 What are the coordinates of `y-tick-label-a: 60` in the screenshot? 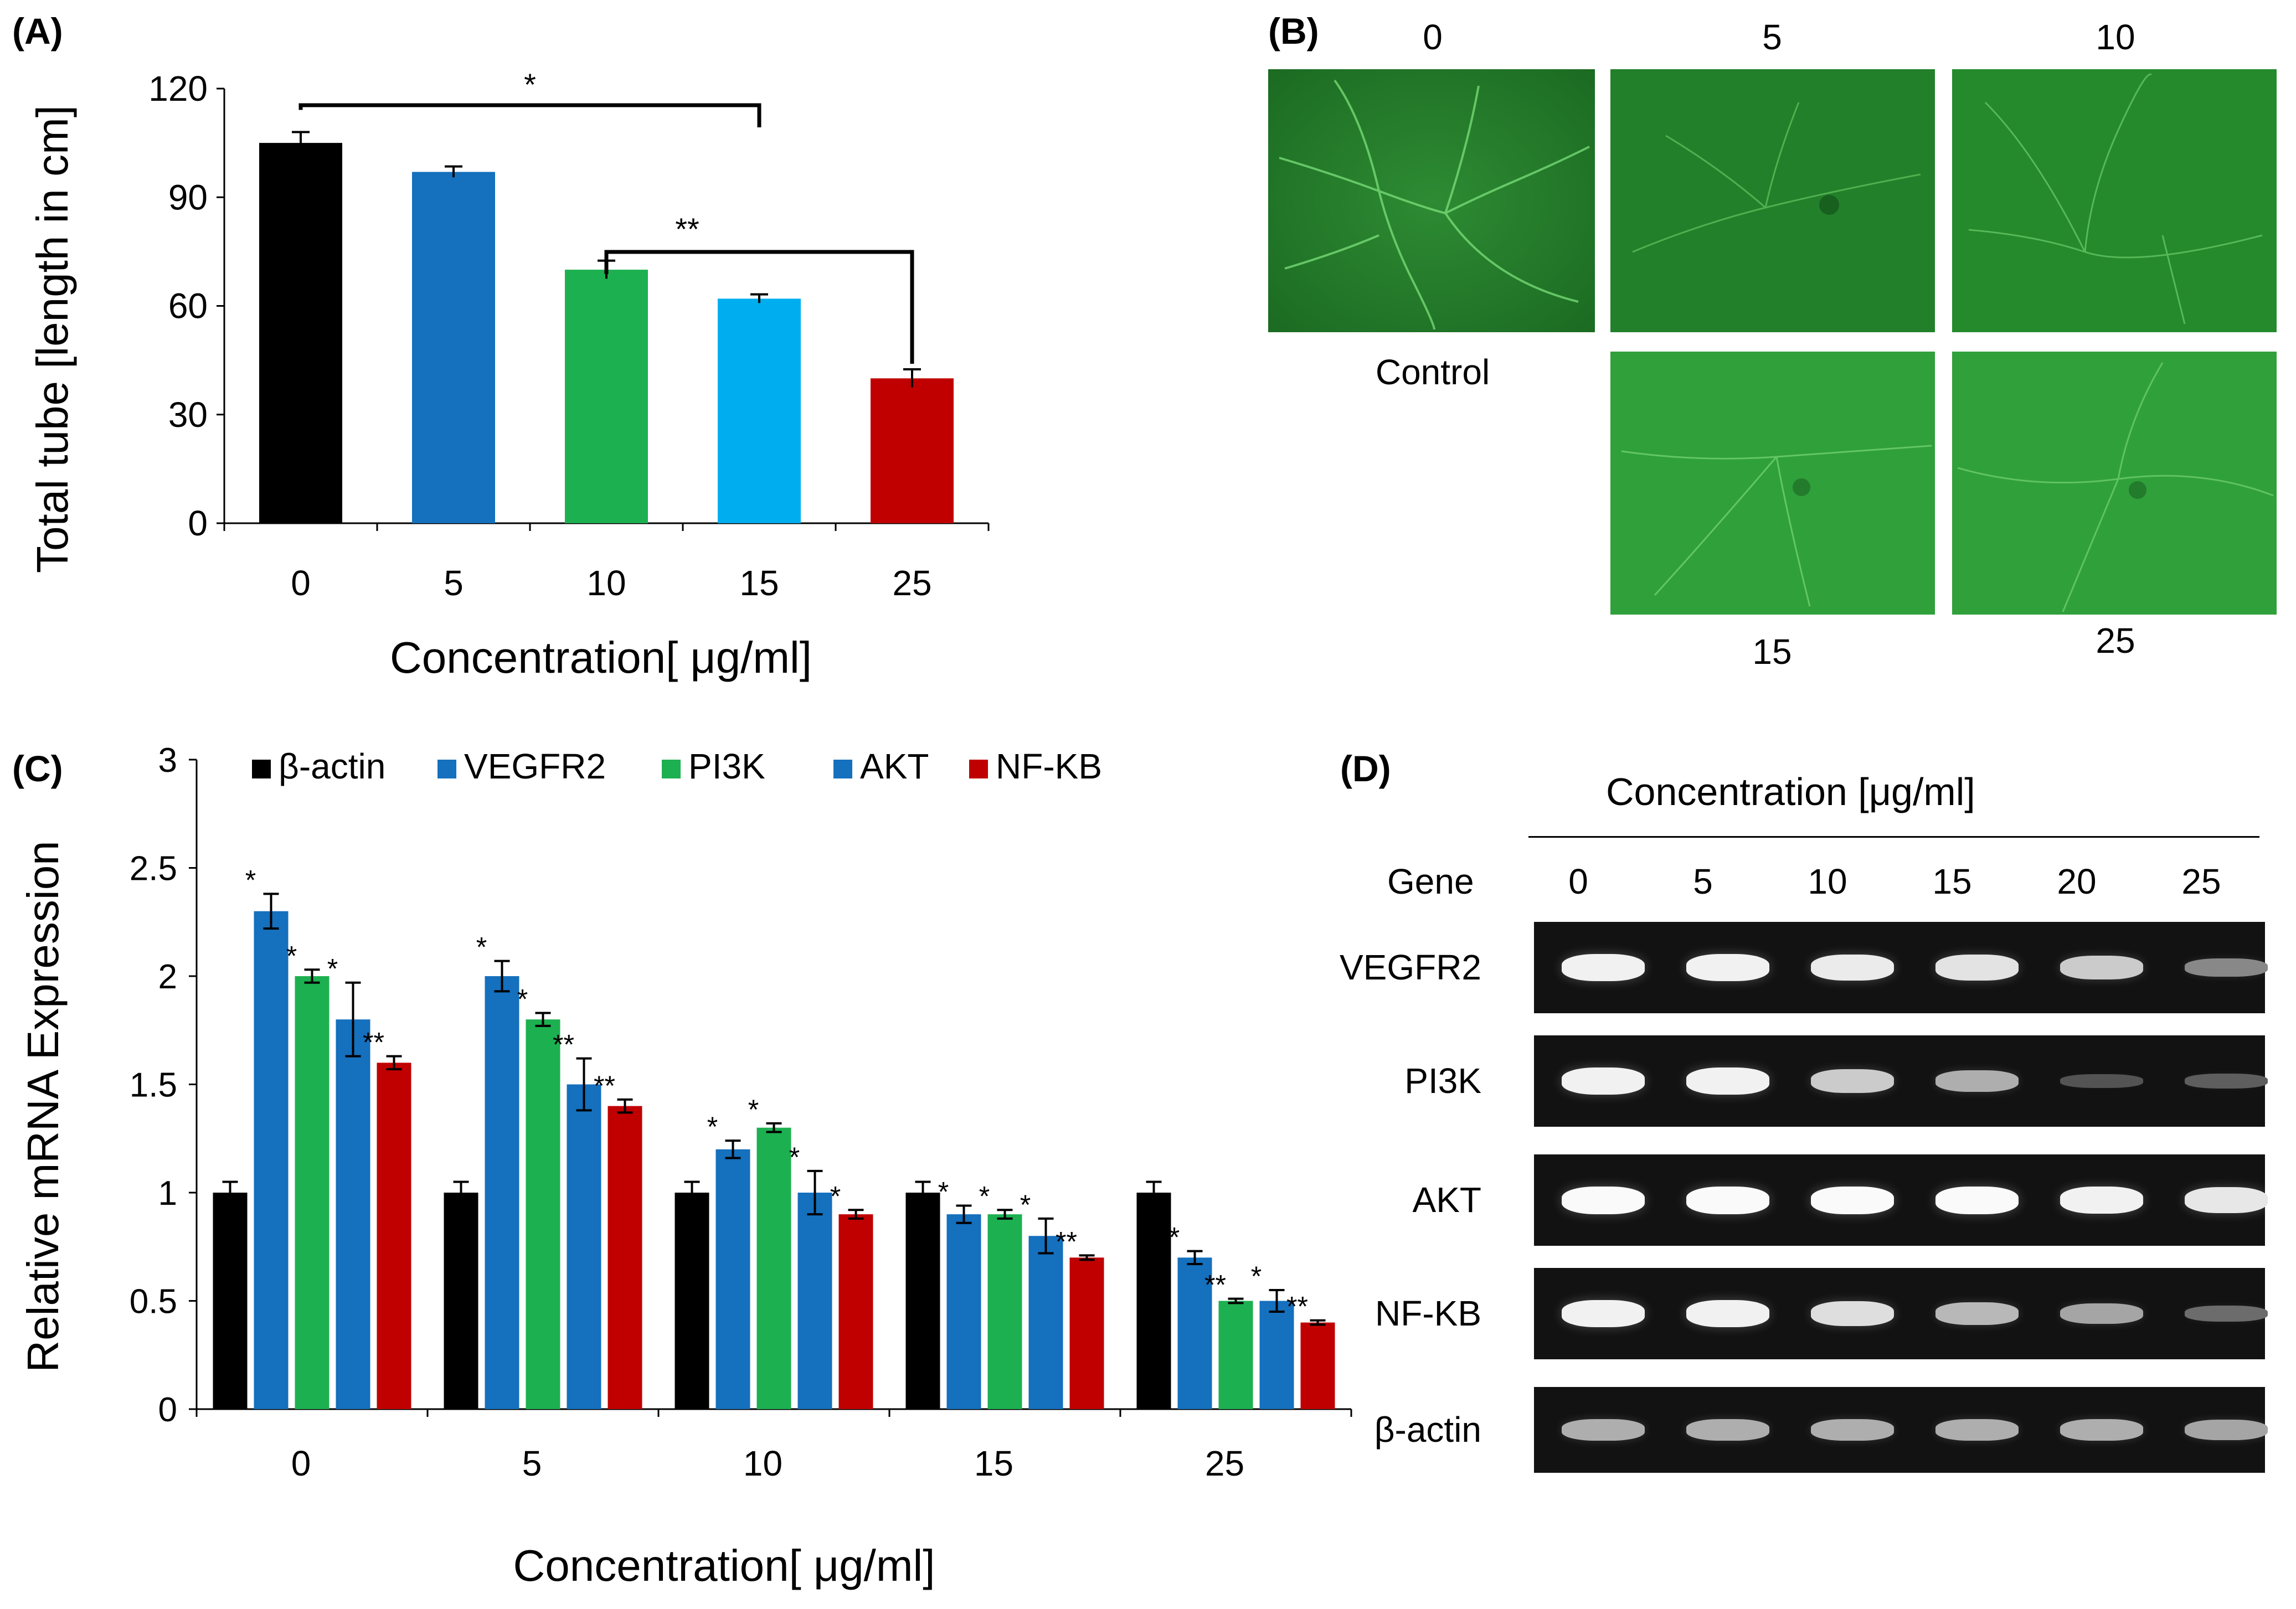 It's located at (188, 306).